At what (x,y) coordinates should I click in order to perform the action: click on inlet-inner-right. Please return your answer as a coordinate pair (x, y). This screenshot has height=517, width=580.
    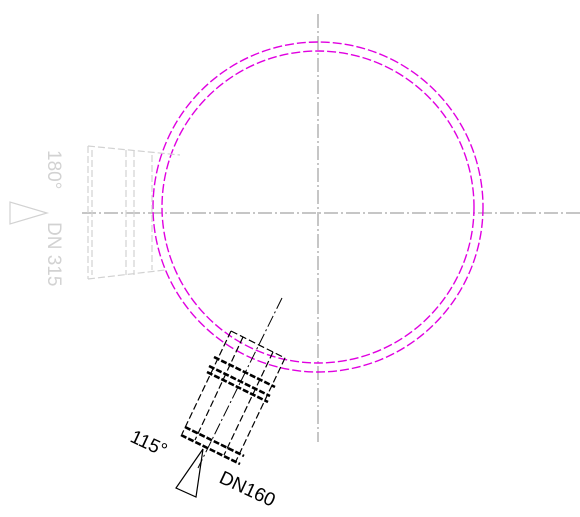
    Looking at the image, I should click on (248, 403).